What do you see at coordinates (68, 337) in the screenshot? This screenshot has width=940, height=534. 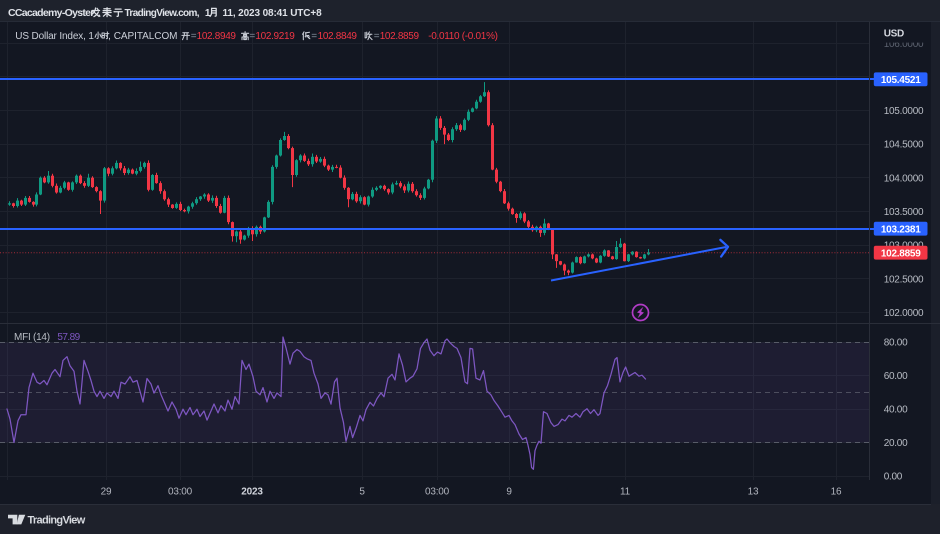 I see `svg-text: 57.89` at bounding box center [68, 337].